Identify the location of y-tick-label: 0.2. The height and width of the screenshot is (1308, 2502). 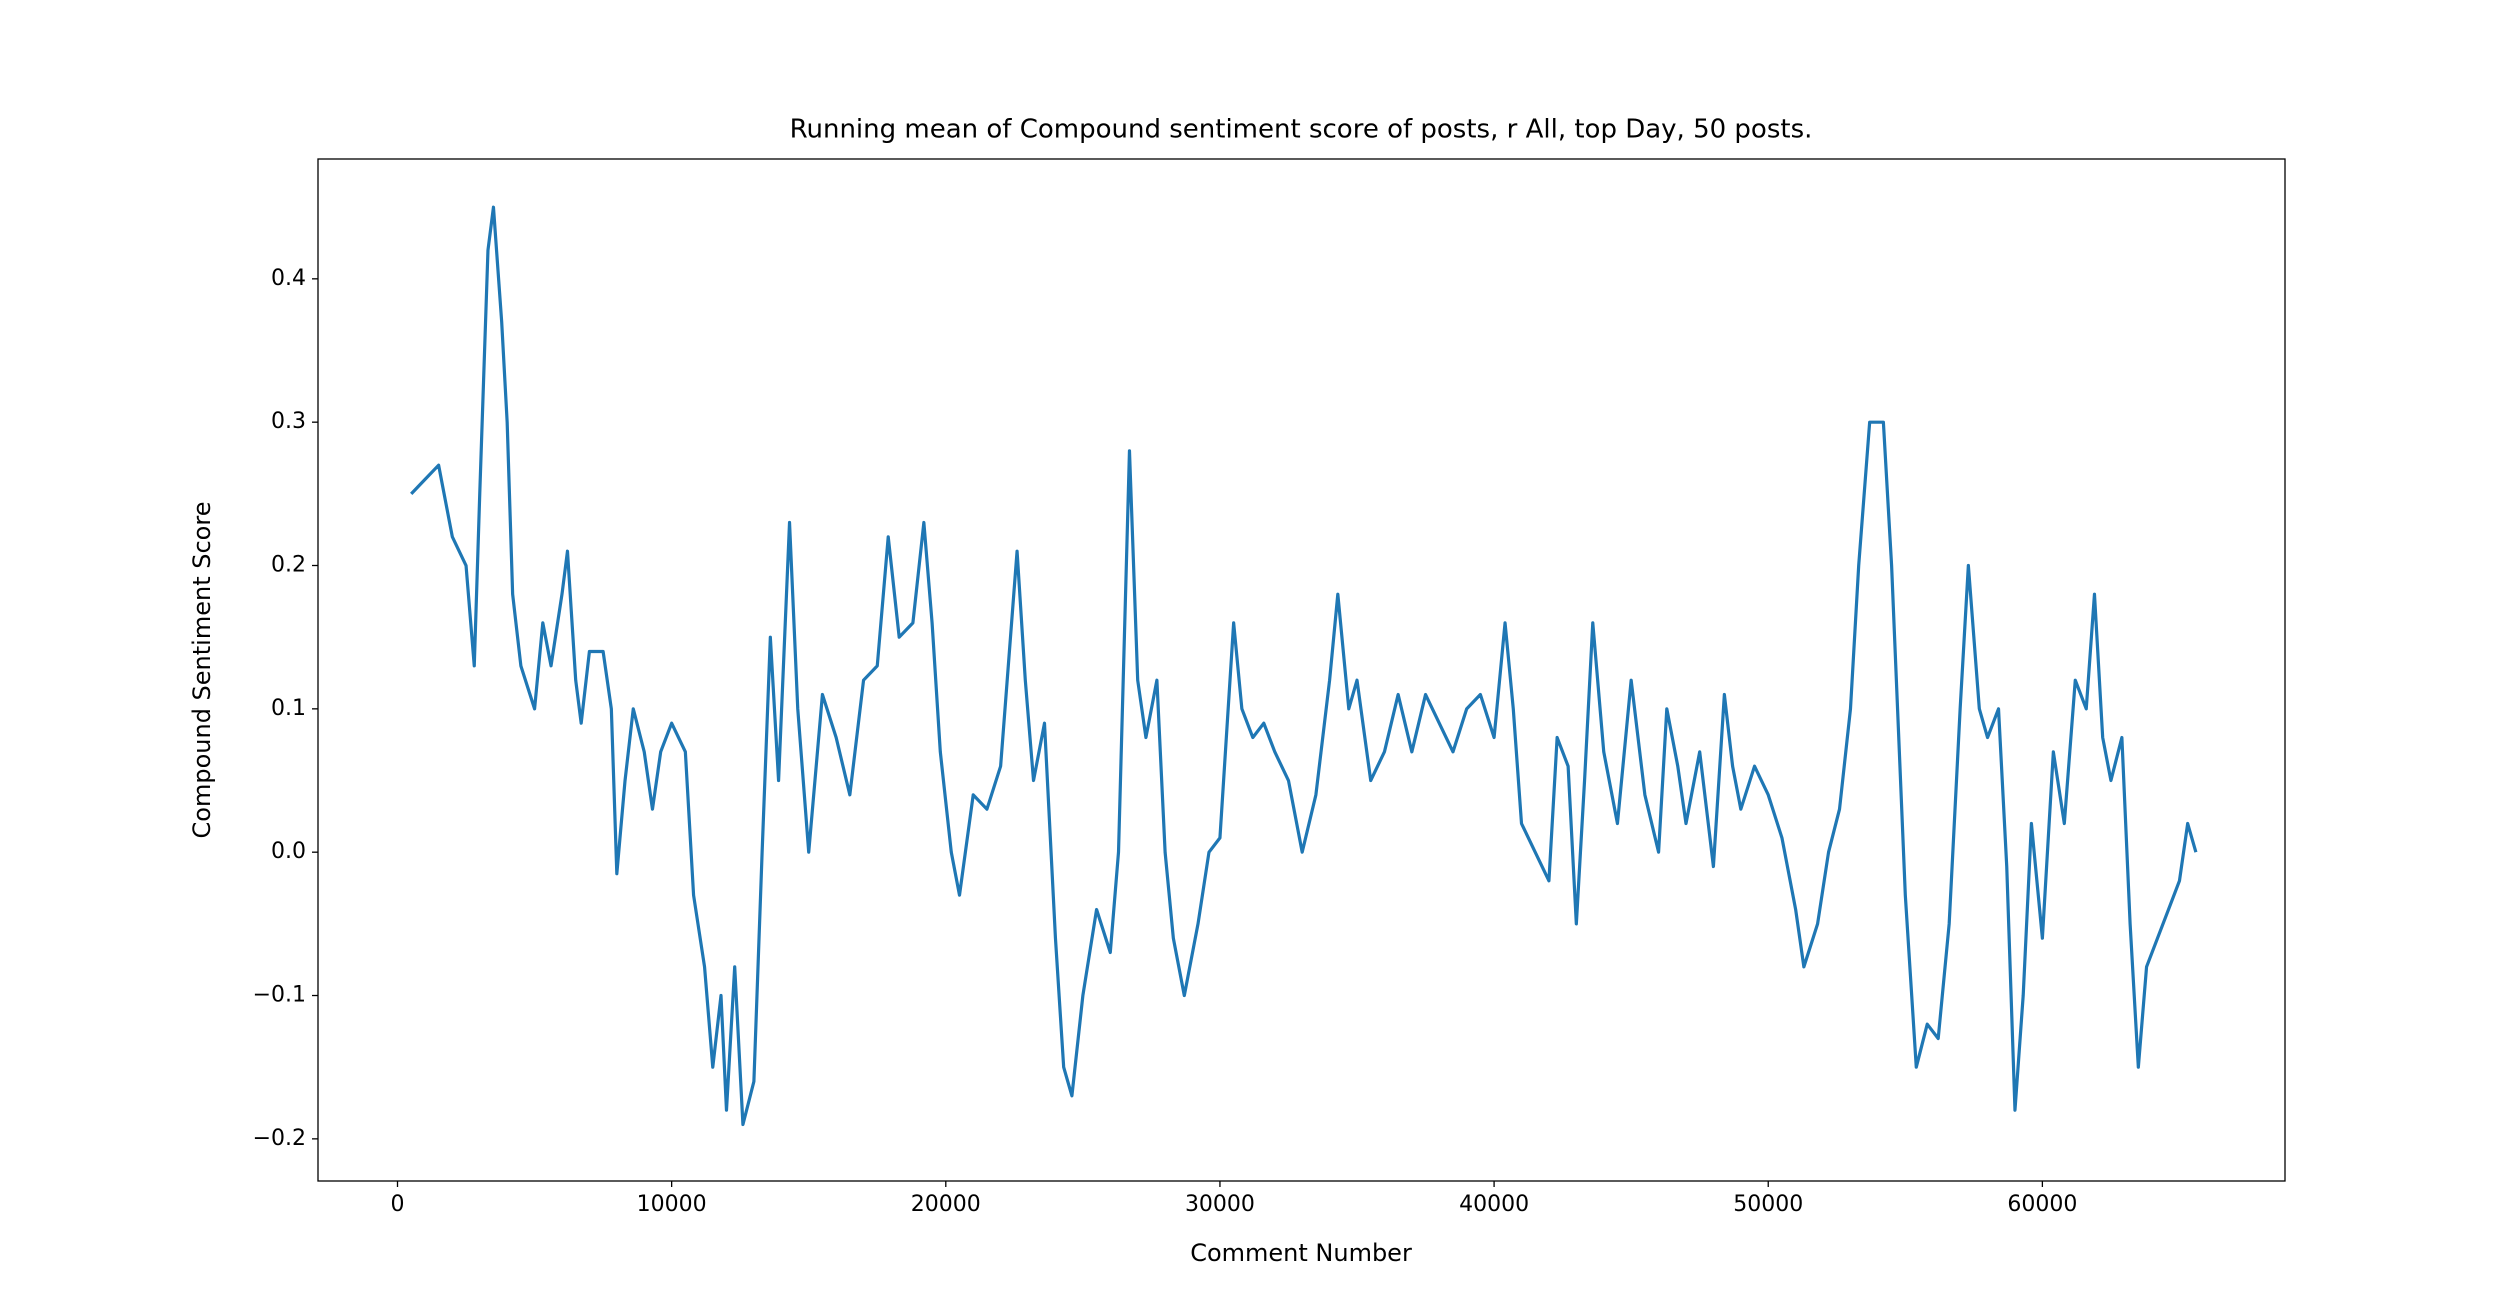
(288, 565).